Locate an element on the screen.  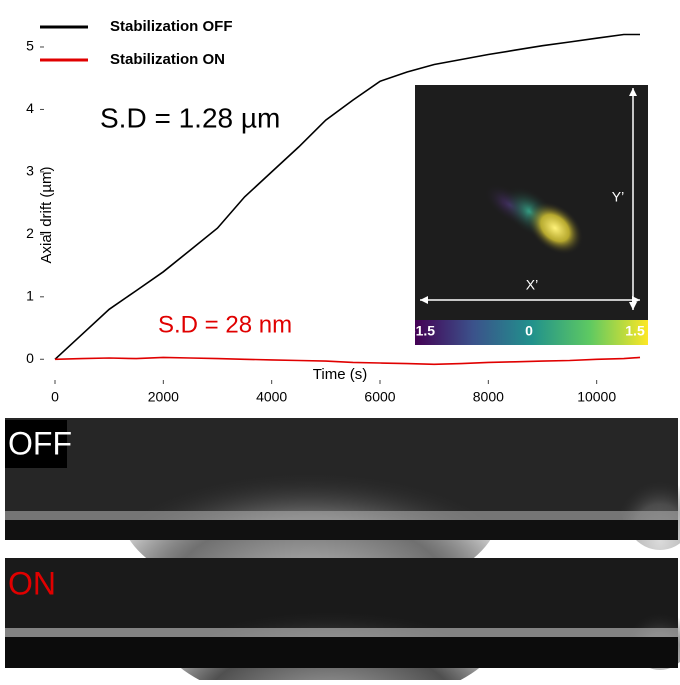
legend-label: Stabilization OFF is located at coordinates (171, 26).